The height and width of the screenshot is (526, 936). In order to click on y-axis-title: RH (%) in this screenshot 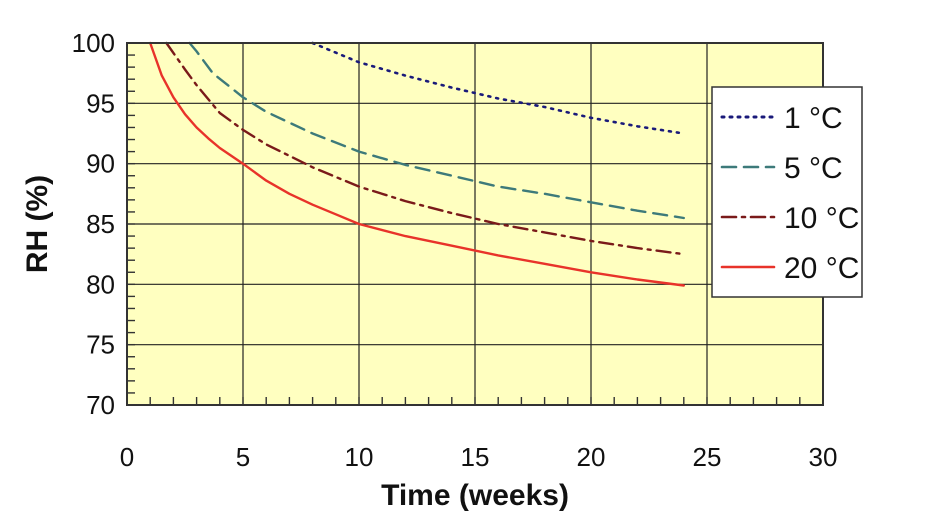, I will do `click(37, 224)`.